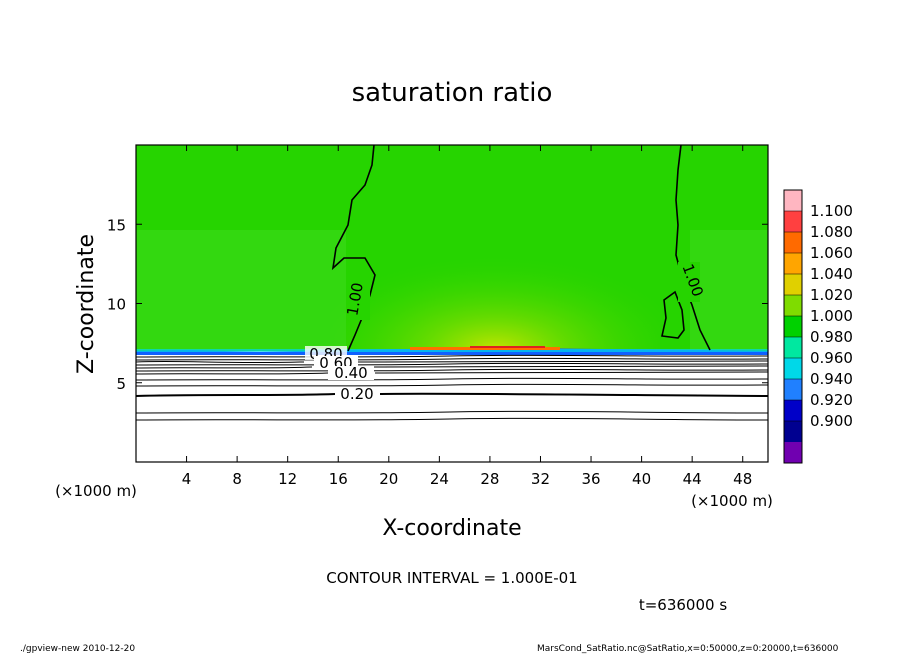 Image resolution: width=904 pixels, height=654 pixels. Describe the element at coordinates (452, 93) in the screenshot. I see `chart-title: saturation ratio` at that location.